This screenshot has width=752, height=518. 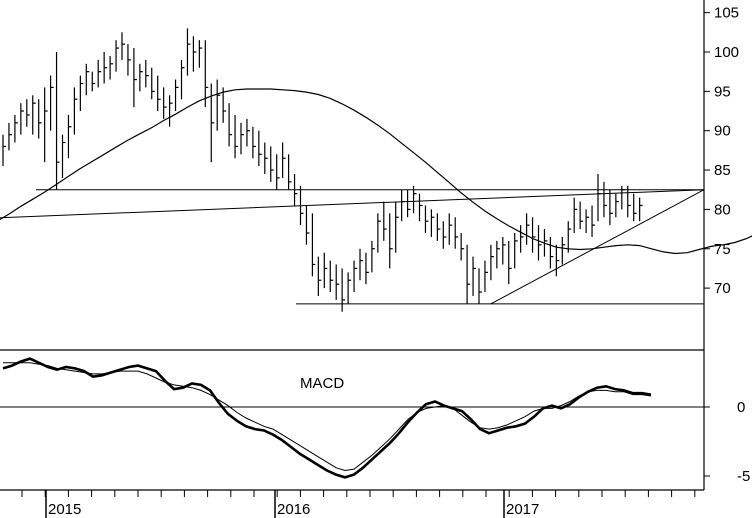 I want to click on macd-tick: -5, so click(x=727, y=476).